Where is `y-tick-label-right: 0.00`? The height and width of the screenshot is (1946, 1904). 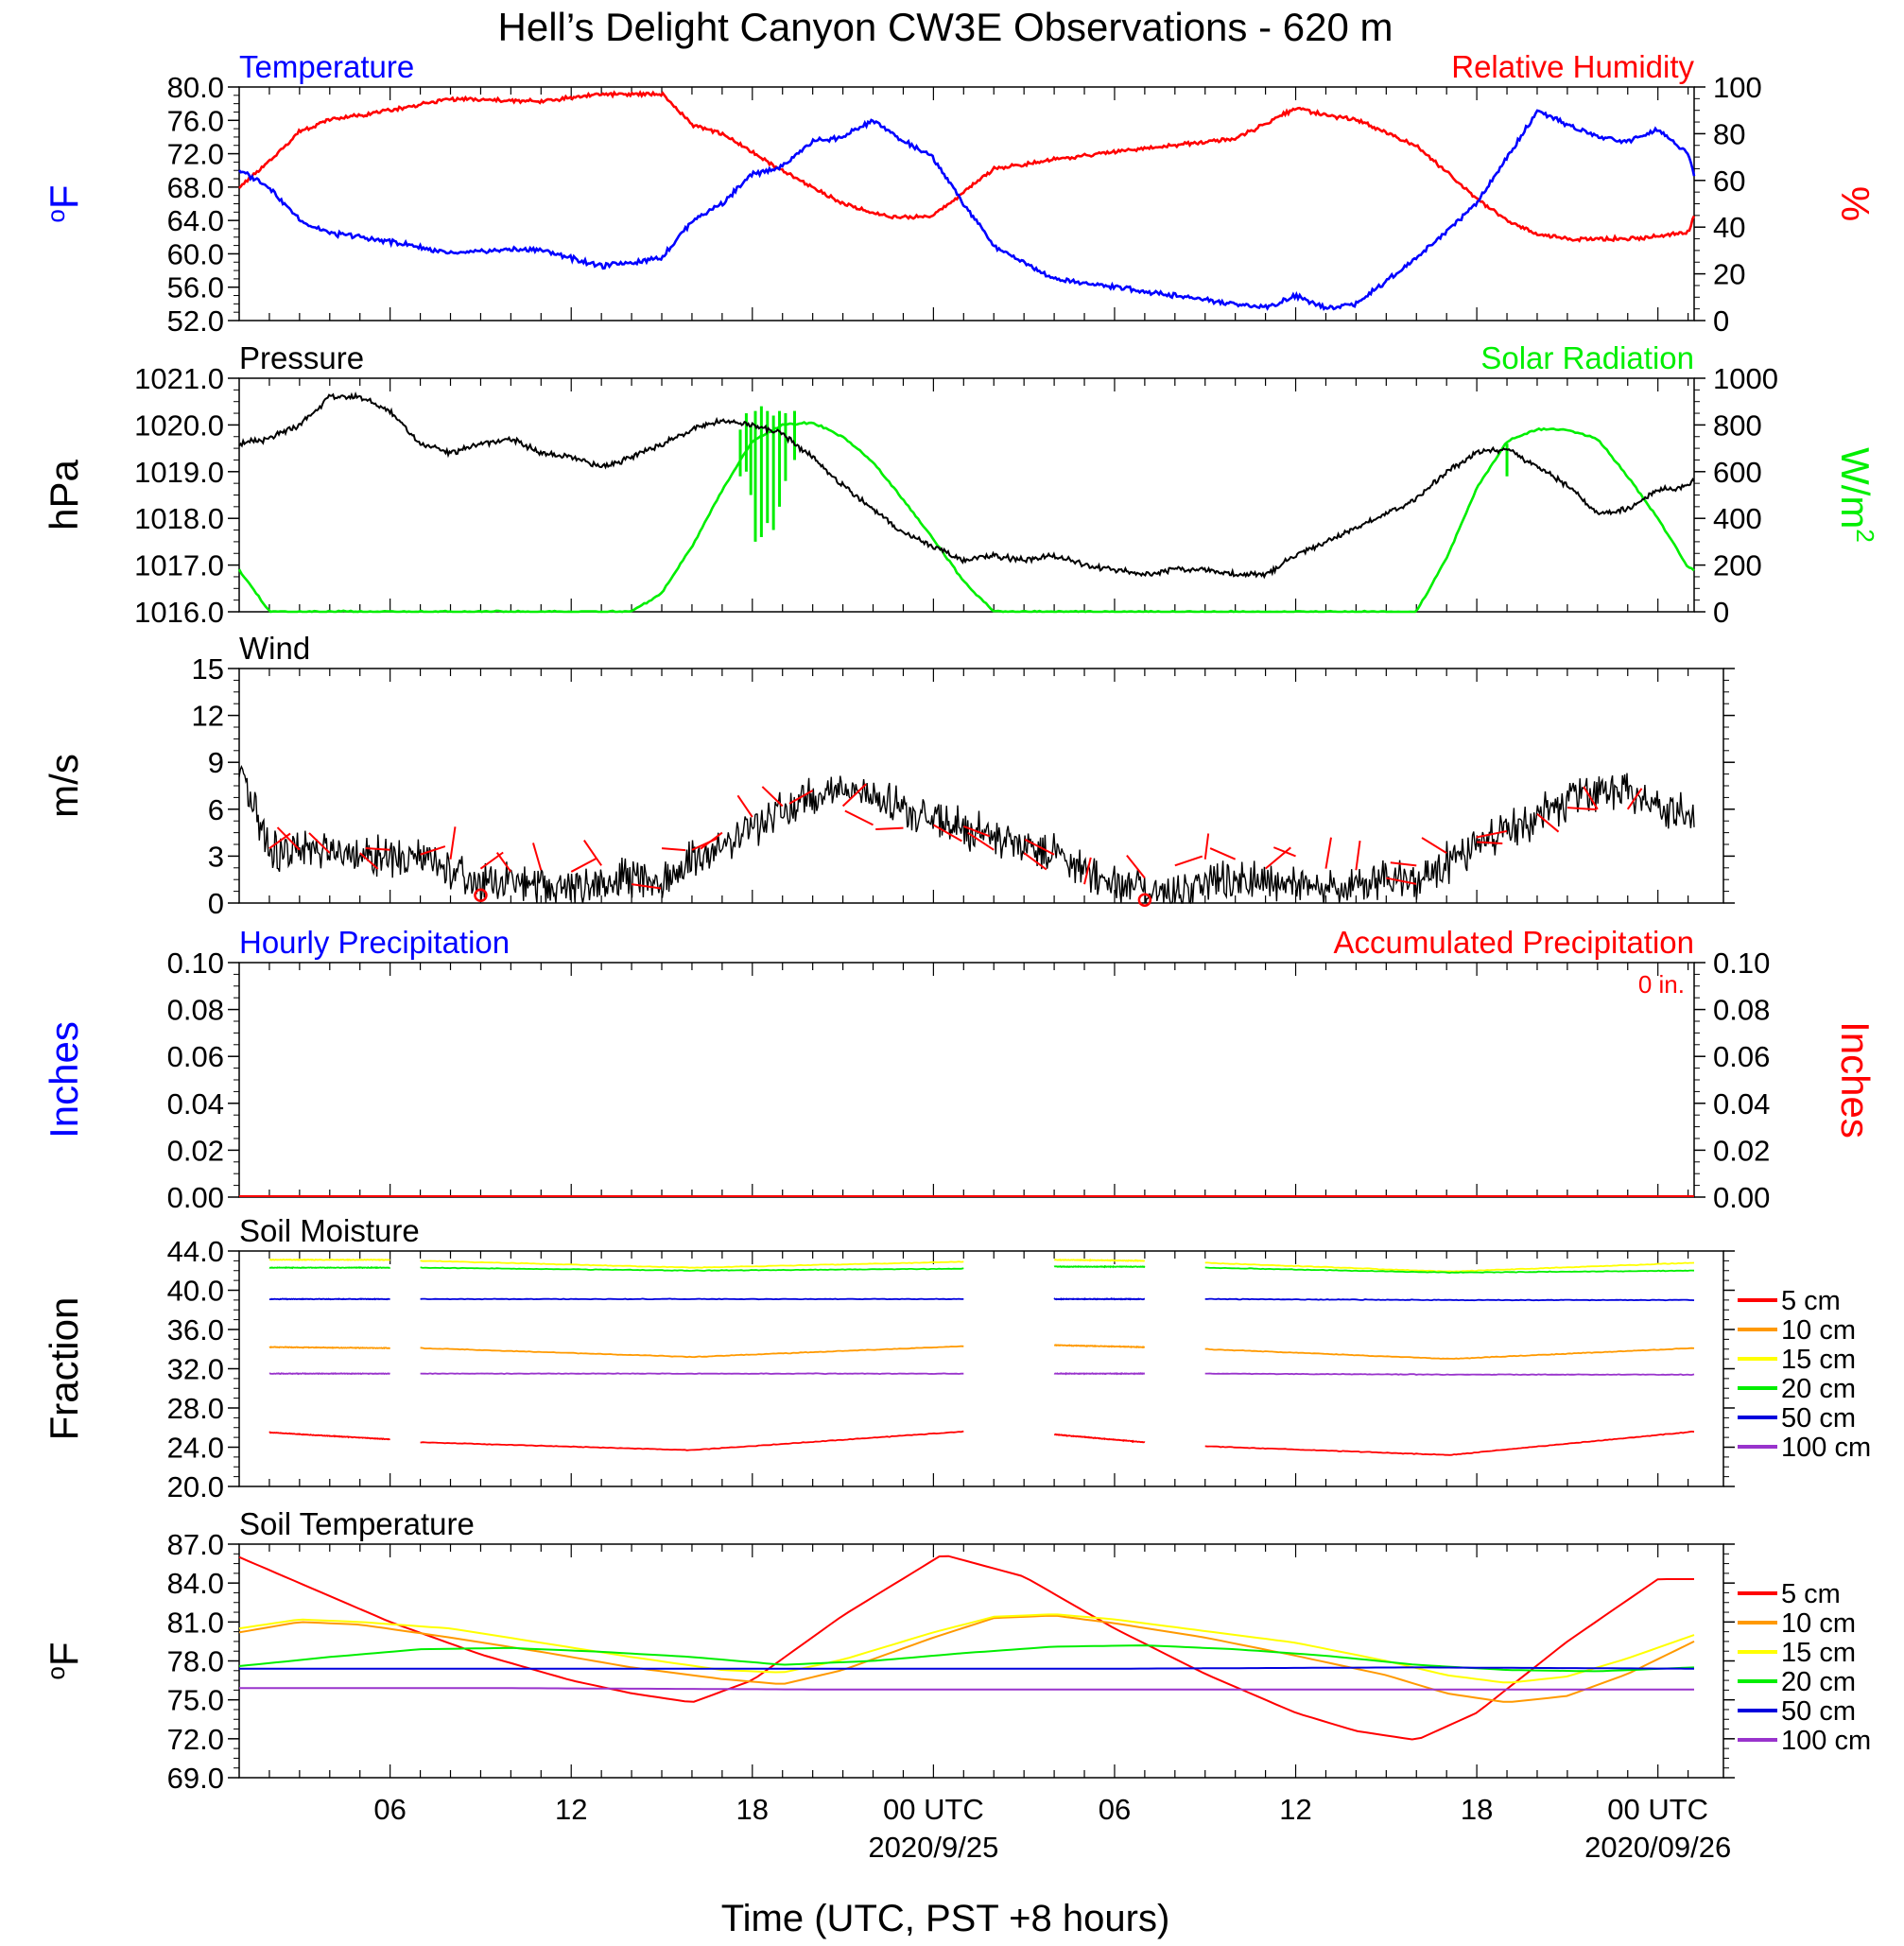
y-tick-label-right: 0.00 is located at coordinates (1741, 1198).